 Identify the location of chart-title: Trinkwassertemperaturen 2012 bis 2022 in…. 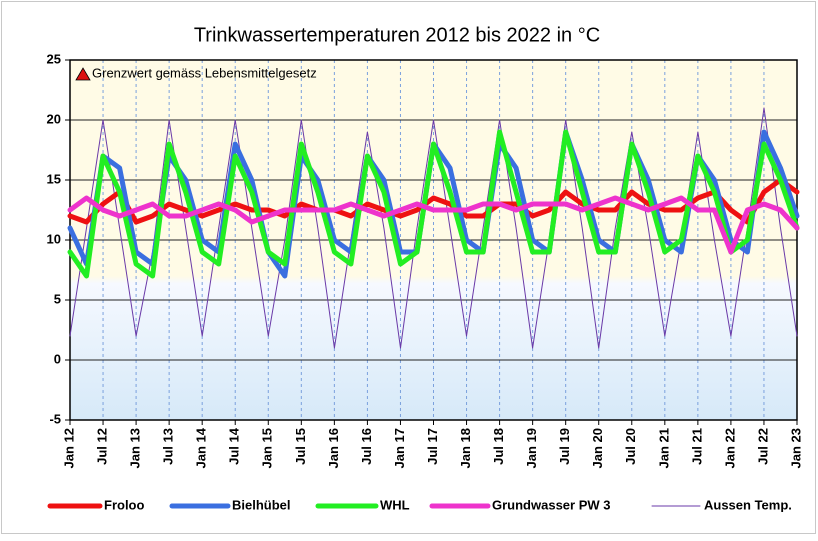
(397, 35).